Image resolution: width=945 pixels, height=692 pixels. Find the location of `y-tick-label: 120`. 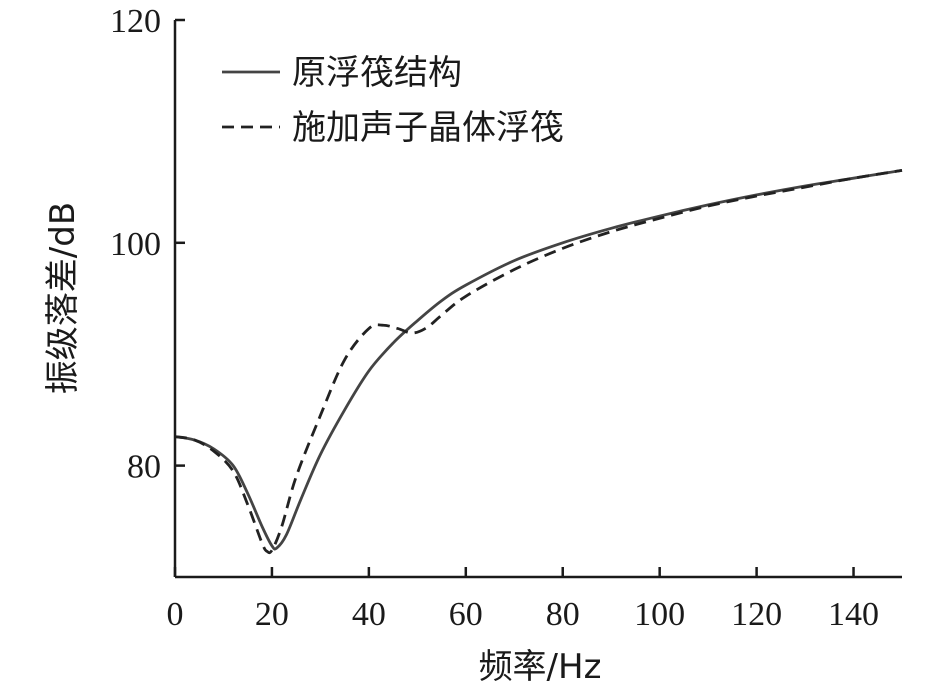

y-tick-label: 120 is located at coordinates (135, 21).